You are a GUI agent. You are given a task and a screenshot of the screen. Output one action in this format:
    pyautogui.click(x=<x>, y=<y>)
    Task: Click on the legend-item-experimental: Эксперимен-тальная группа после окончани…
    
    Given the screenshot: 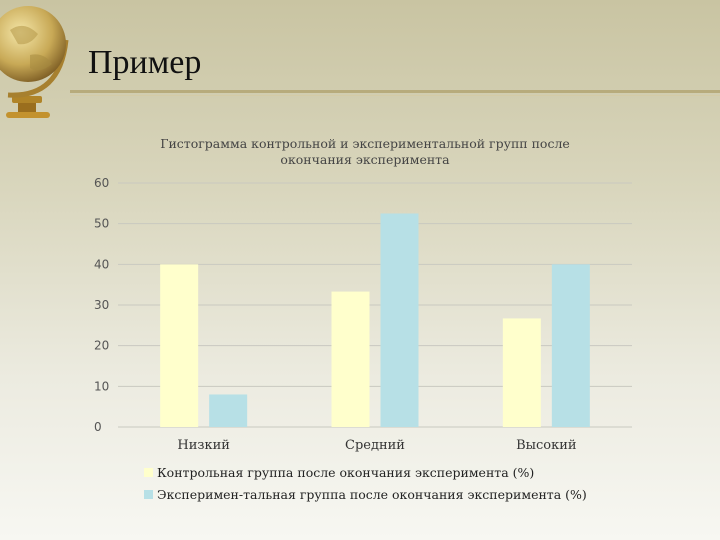 What is the action you would take?
    pyautogui.click(x=365, y=494)
    